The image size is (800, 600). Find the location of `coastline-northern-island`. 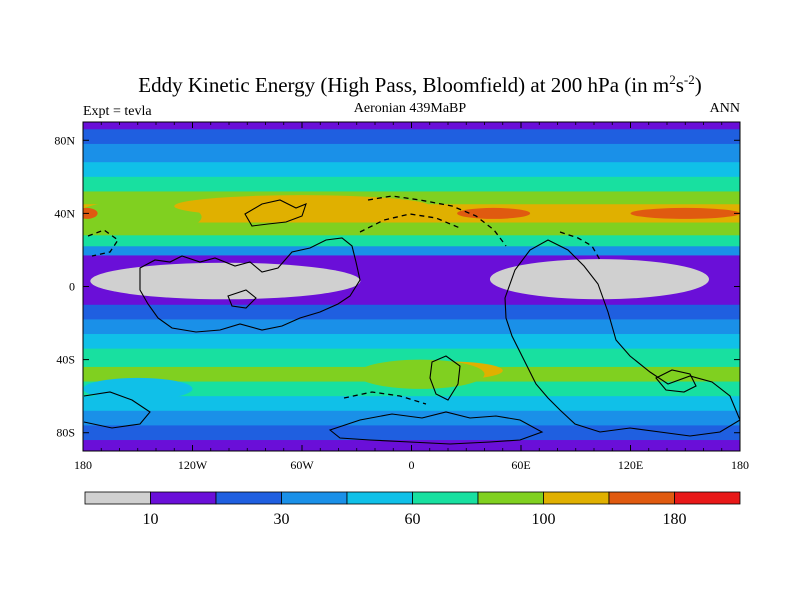

coastline-northern-island is located at coordinates (275, 213).